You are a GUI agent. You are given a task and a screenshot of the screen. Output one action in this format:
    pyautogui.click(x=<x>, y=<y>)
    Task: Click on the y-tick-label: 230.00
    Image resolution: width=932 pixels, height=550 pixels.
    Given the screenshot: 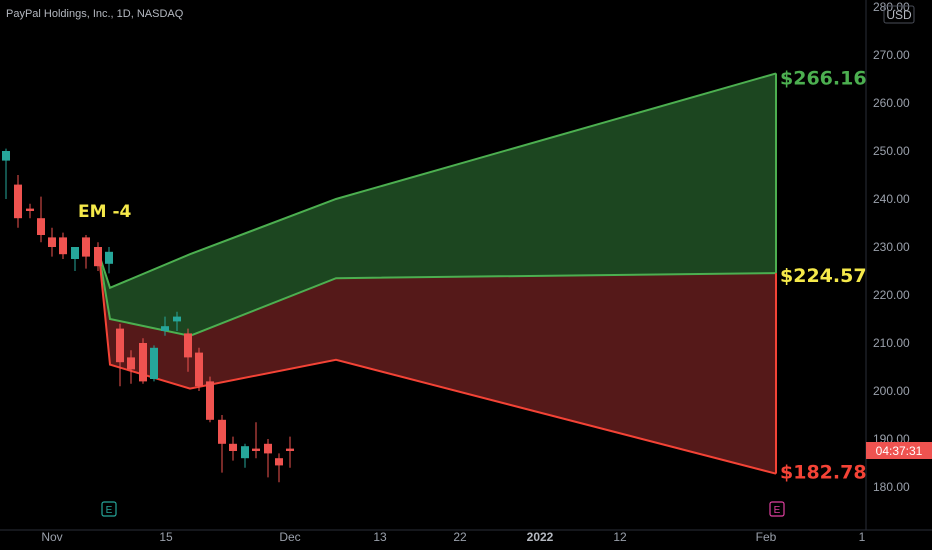 What is the action you would take?
    pyautogui.click(x=891, y=247)
    